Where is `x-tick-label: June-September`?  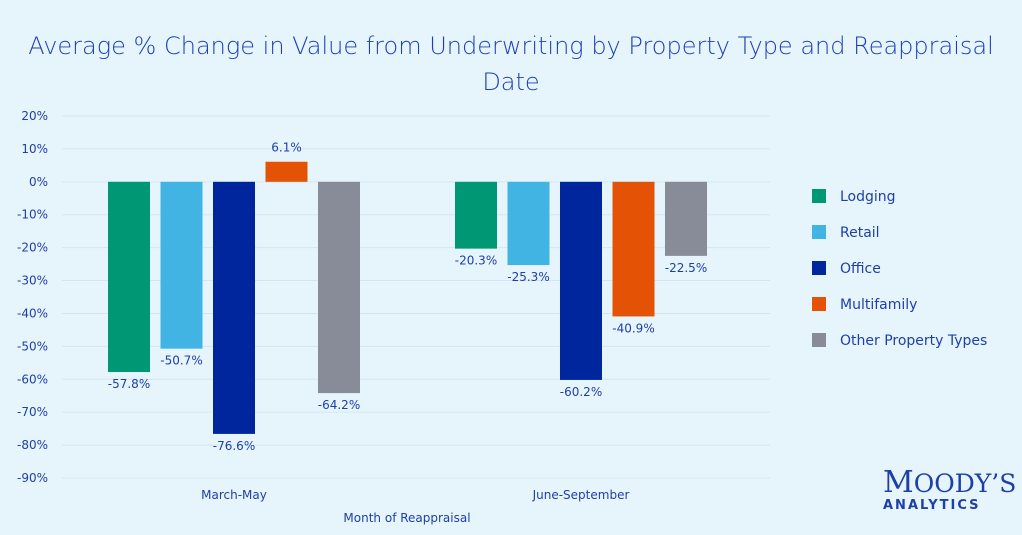
x-tick-label: June-September is located at coordinates (581, 495).